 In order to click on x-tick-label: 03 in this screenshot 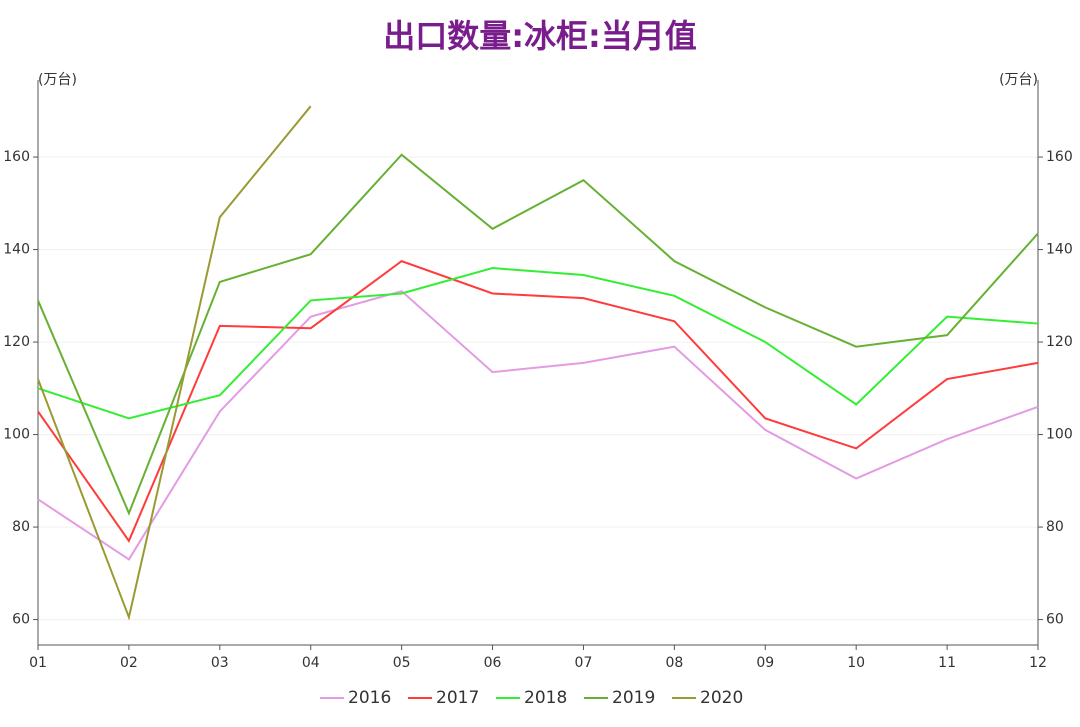, I will do `click(220, 663)`.